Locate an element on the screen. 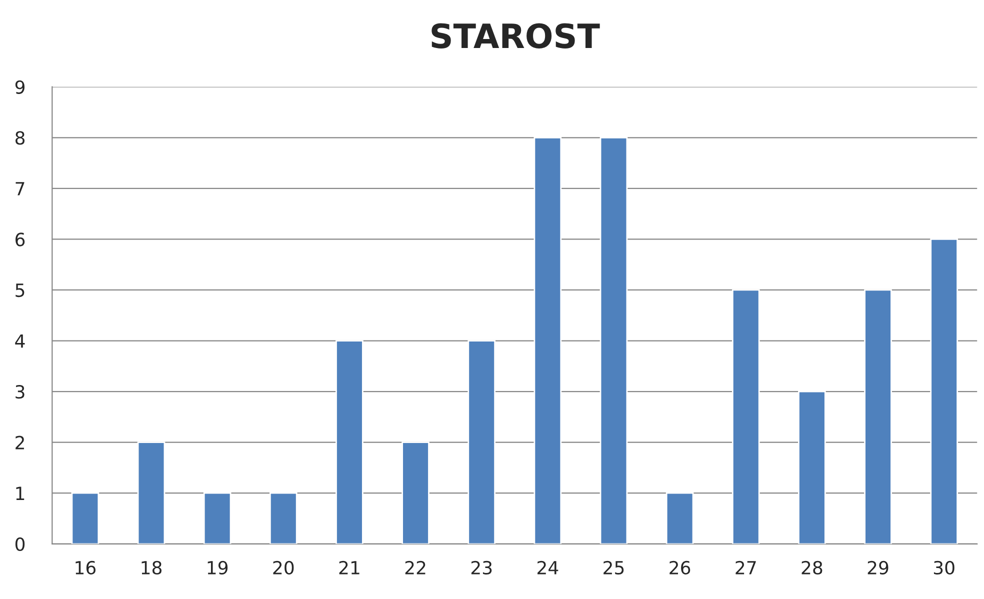 Image resolution: width=984 pixels, height=599 pixels. y-tick-label: 2 is located at coordinates (20, 443).